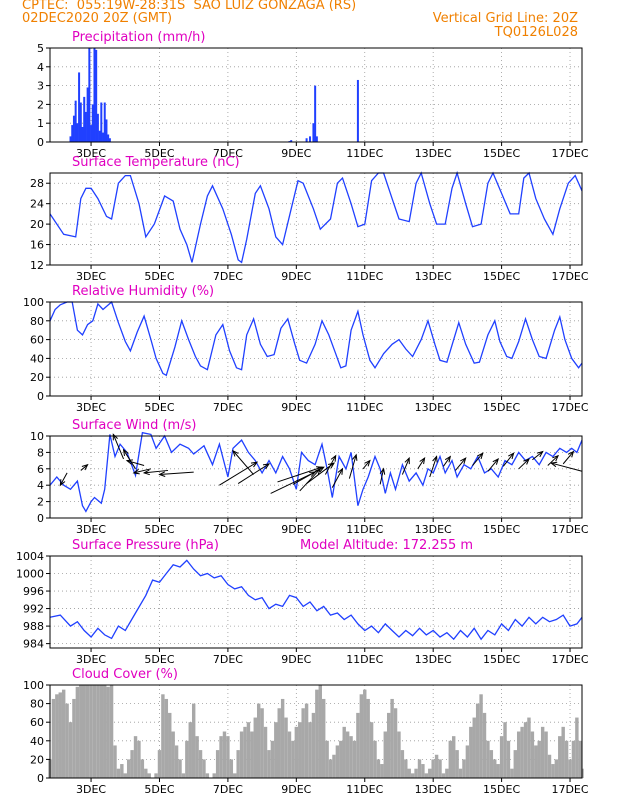  Describe the element at coordinates (30, 556) in the screenshot. I see `pressure-ytick-label: 1004` at that location.